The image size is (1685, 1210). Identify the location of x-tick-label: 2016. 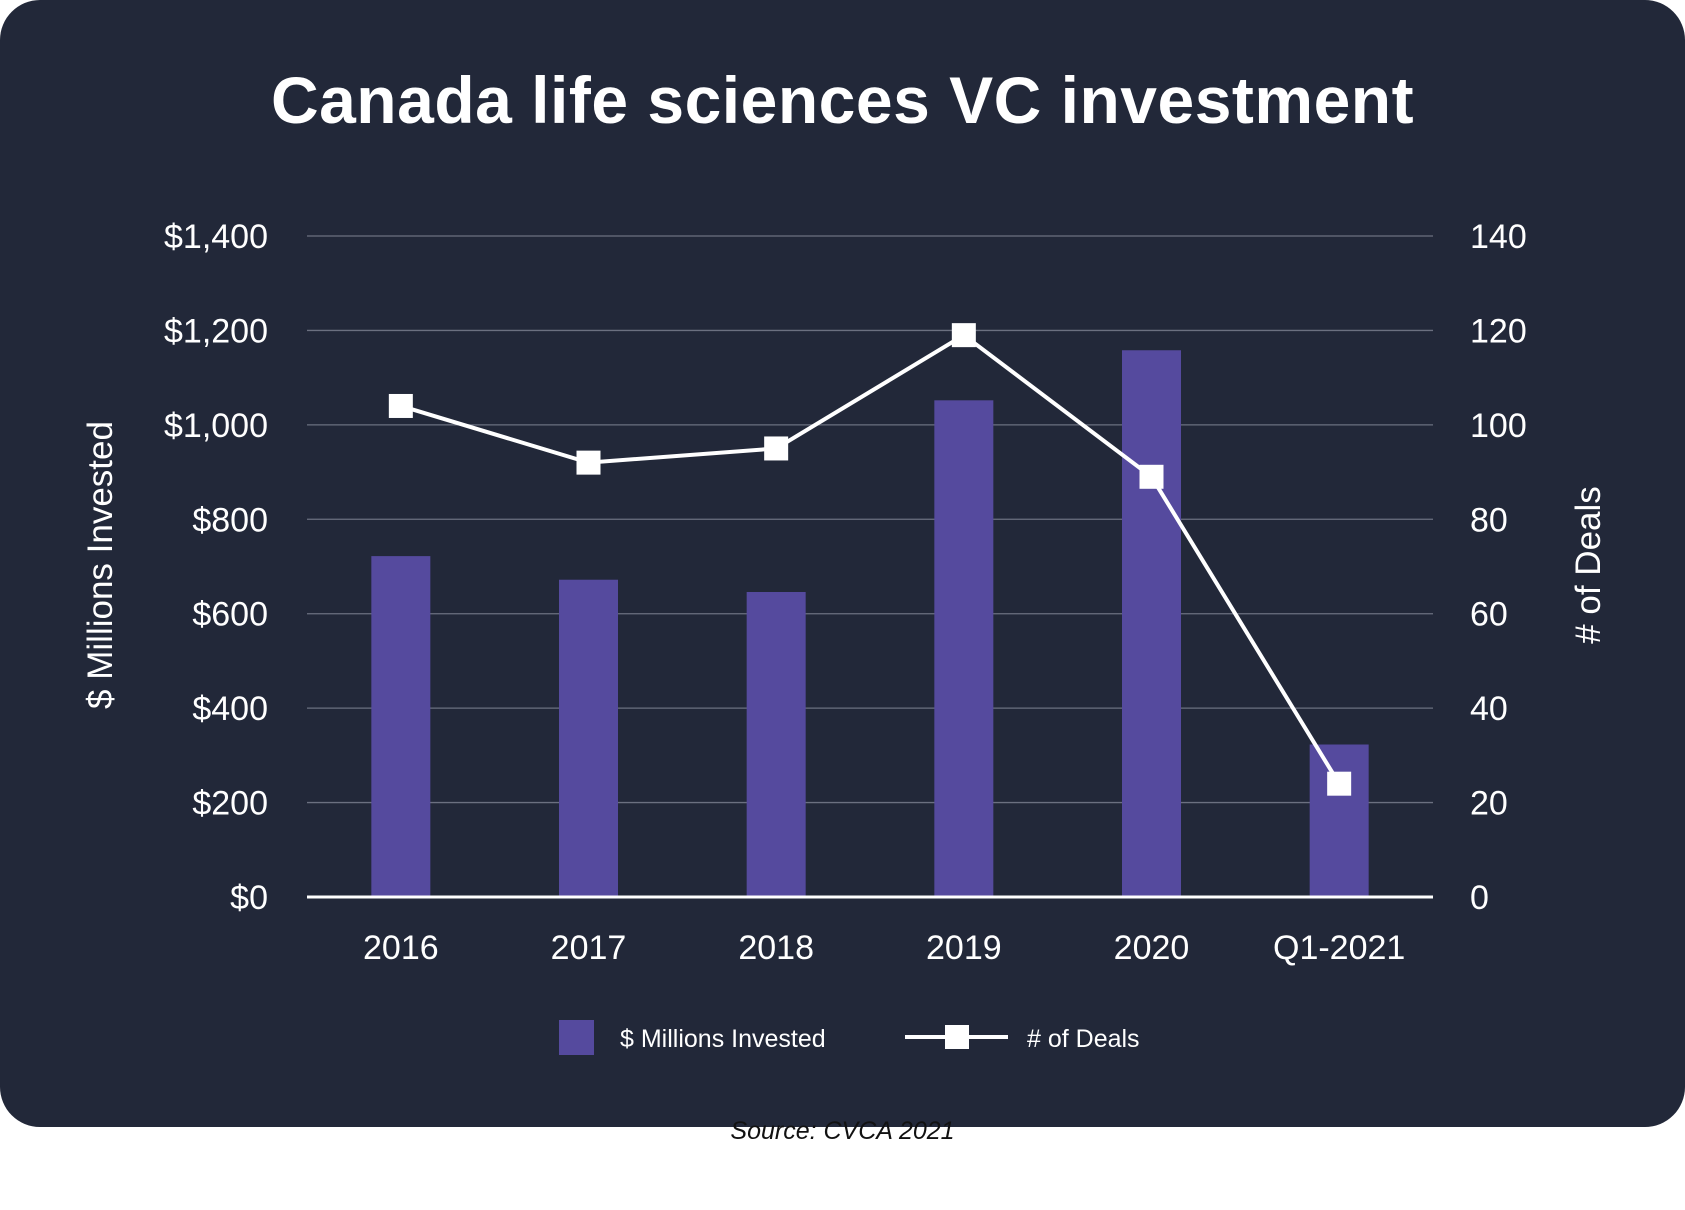
(401, 948).